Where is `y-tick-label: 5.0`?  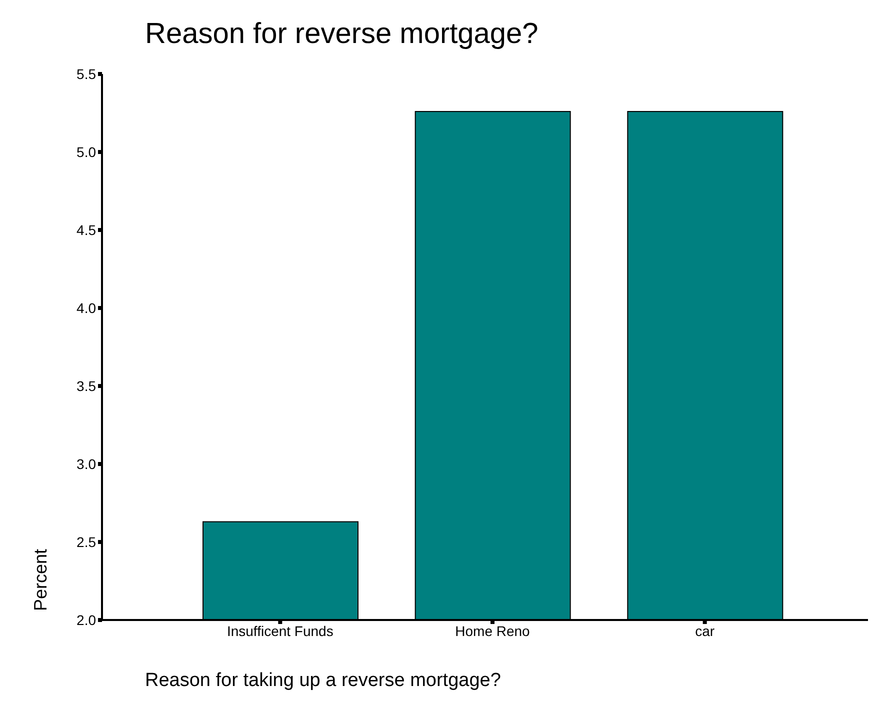 y-tick-label: 5.0 is located at coordinates (86, 152).